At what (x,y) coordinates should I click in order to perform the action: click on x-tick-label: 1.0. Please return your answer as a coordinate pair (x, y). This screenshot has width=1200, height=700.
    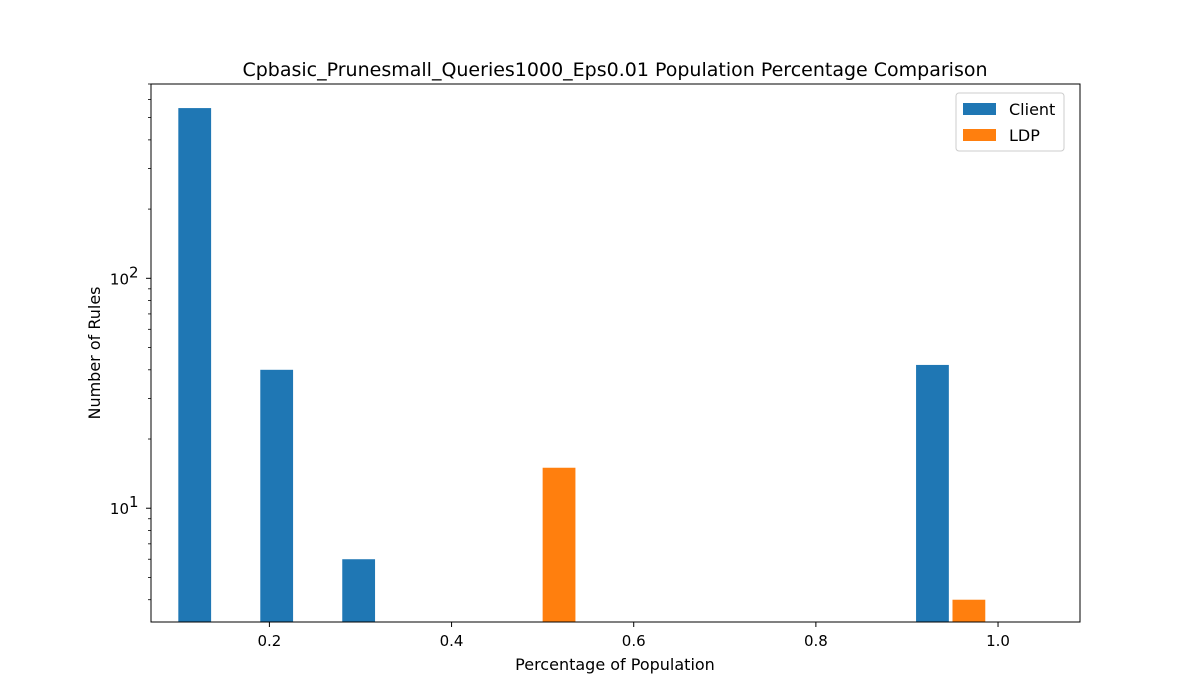
    Looking at the image, I should click on (998, 641).